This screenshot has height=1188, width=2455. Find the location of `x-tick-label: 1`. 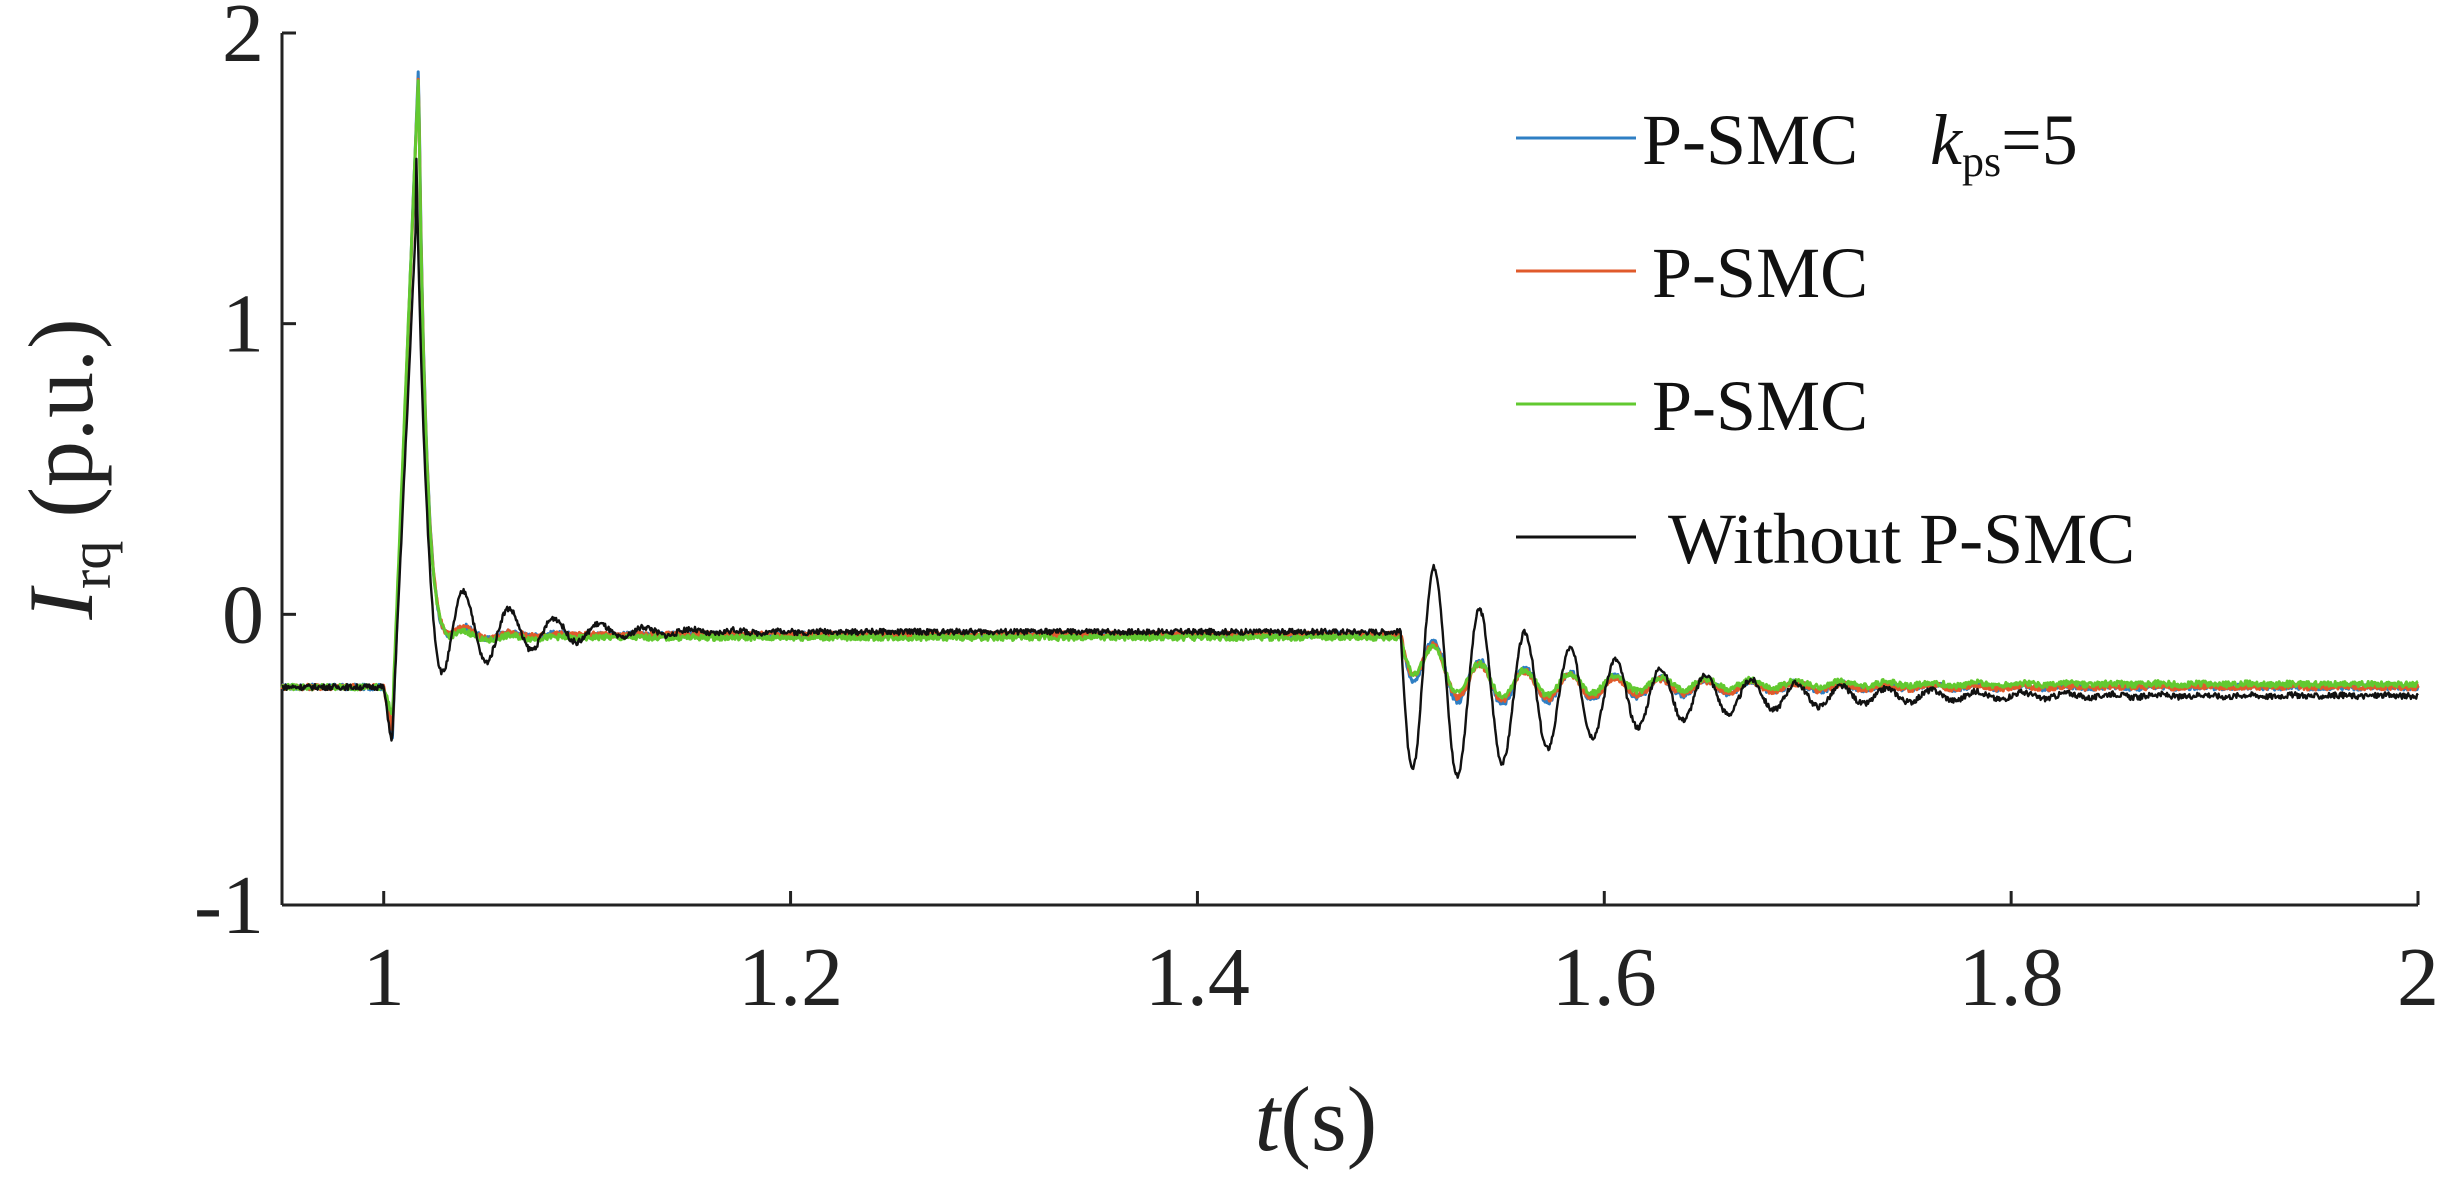

x-tick-label: 1 is located at coordinates (384, 977).